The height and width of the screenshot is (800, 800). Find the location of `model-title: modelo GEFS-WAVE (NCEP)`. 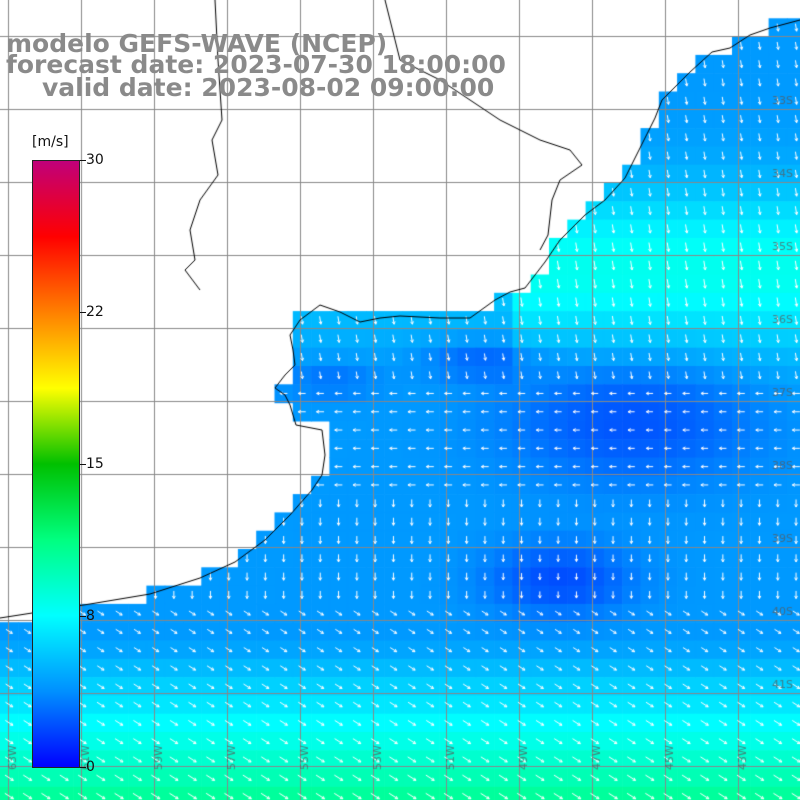

model-title: modelo GEFS-WAVE (NCEP) is located at coordinates (197, 43).